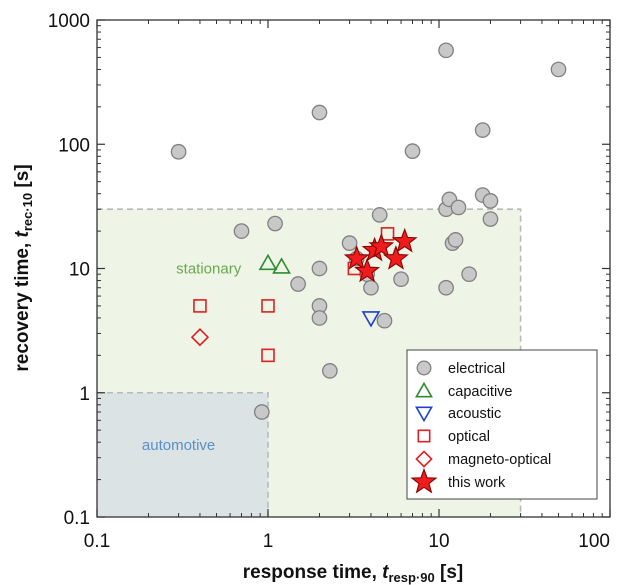 The image size is (633, 585). Describe the element at coordinates (424, 368) in the screenshot. I see `legend-marker-electrical` at that location.